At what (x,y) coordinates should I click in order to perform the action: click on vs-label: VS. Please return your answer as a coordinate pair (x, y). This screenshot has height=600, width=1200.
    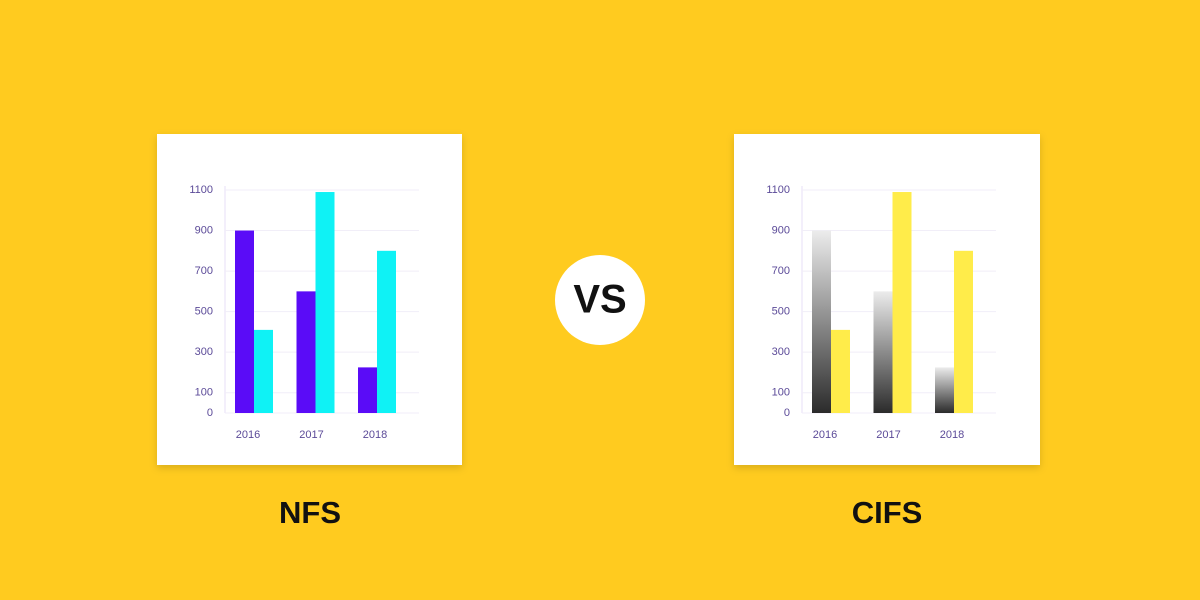
    Looking at the image, I should click on (599, 300).